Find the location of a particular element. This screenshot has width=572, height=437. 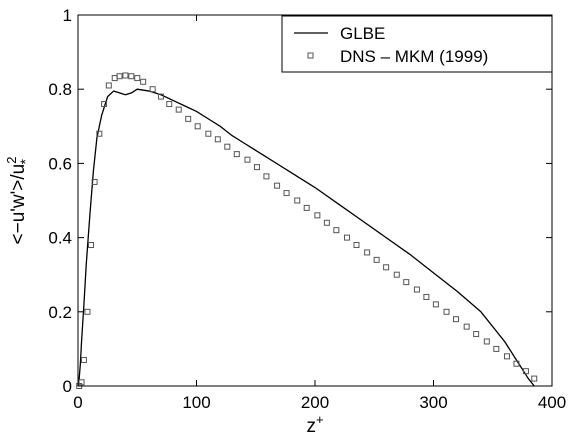

legend-box is located at coordinates (417, 44).